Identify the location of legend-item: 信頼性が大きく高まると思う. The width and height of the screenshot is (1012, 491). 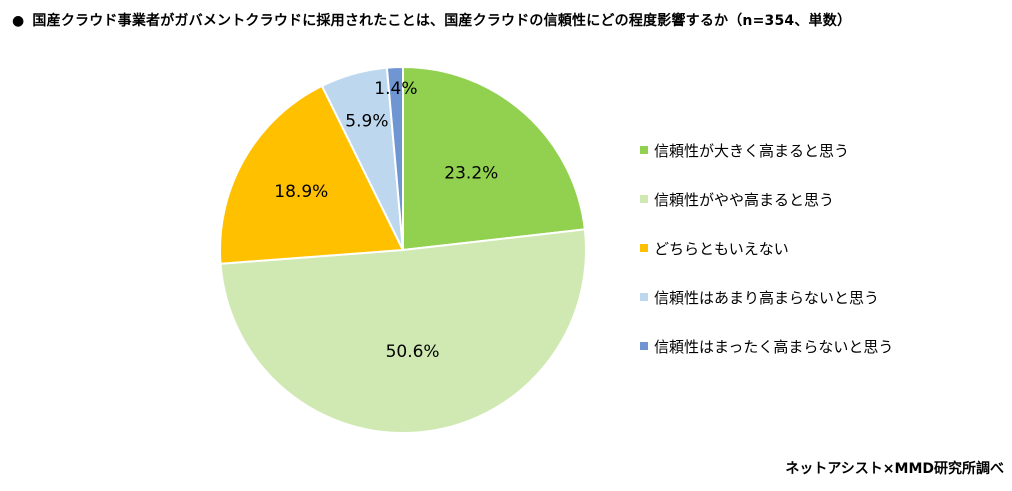
(766, 164).